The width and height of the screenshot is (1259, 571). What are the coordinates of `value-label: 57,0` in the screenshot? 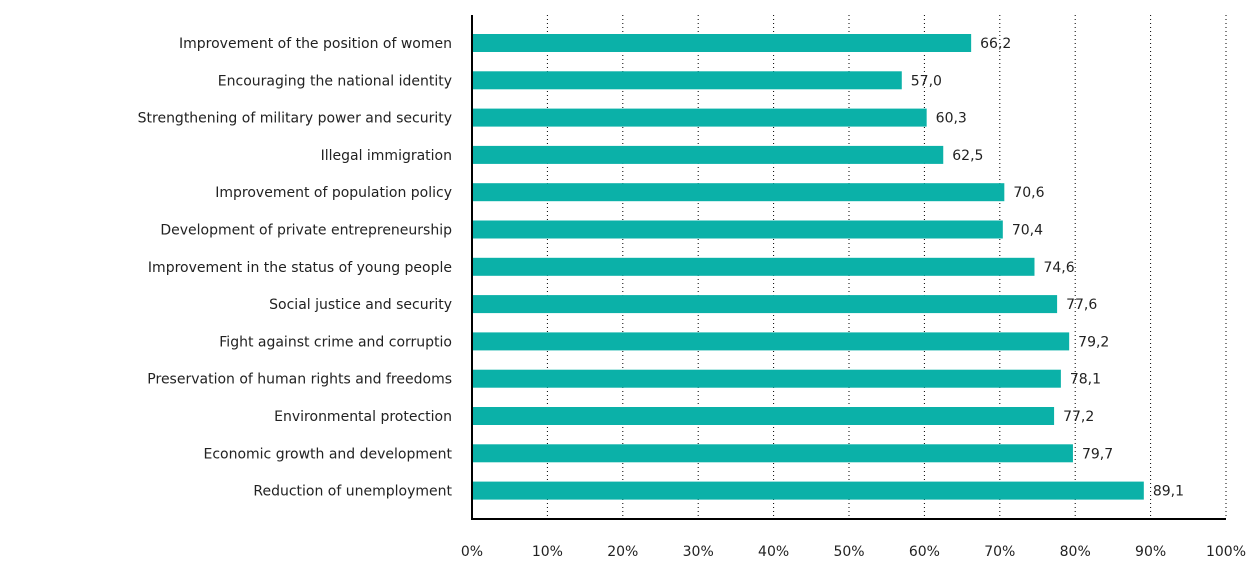 It's located at (926, 81).